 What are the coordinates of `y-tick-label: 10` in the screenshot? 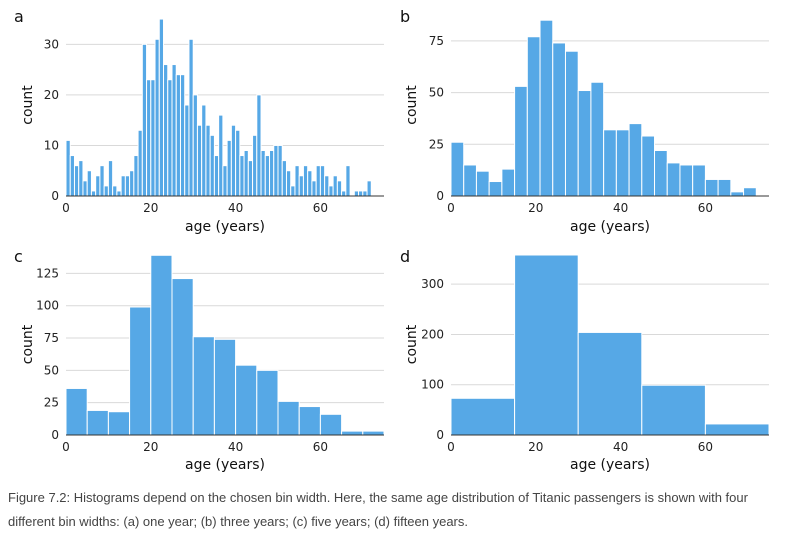 It's located at (51, 145).